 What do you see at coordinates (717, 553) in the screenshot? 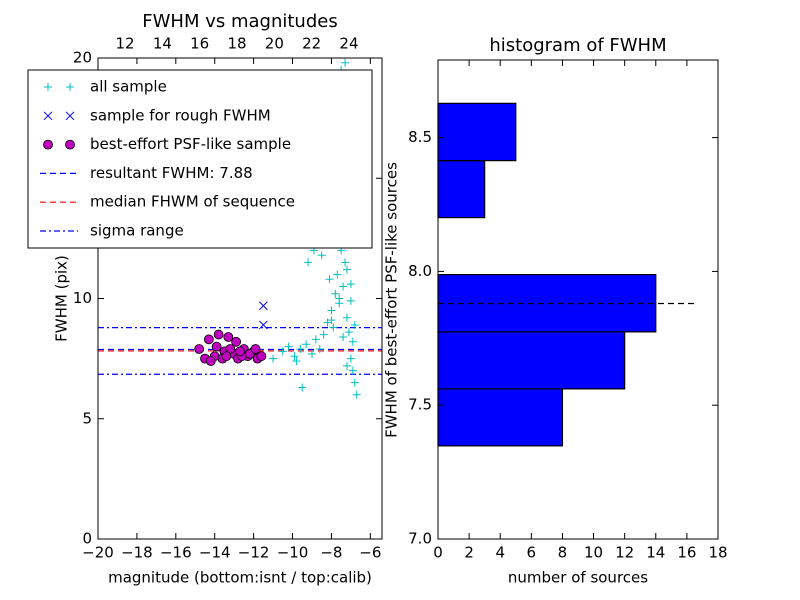
I see `x-tick-label: 18` at bounding box center [717, 553].